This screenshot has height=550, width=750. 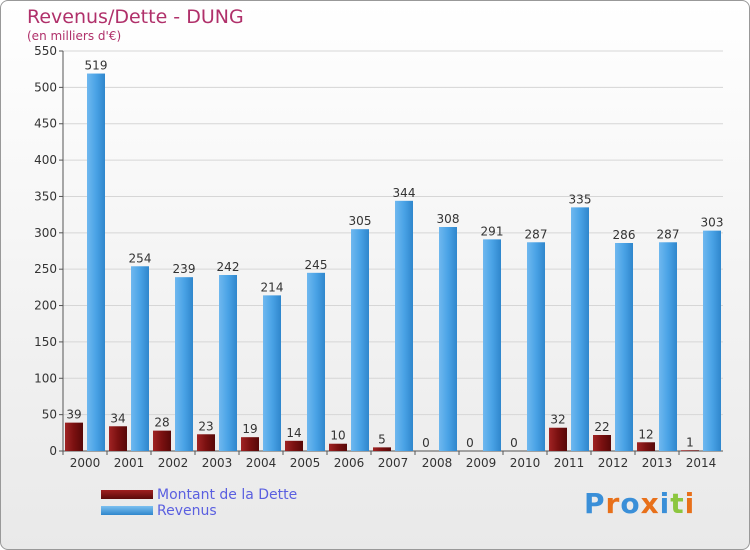 What do you see at coordinates (45, 233) in the screenshot?
I see `y-tick-label: 300` at bounding box center [45, 233].